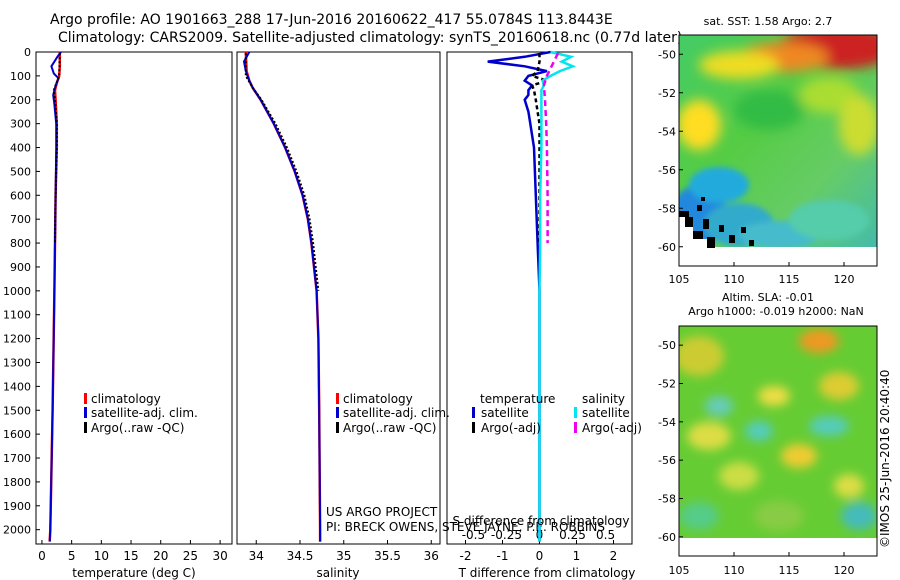 The height and width of the screenshot is (580, 900). Describe the element at coordinates (473, 412) in the screenshot. I see `legend-swatch-t-satellite` at that location.